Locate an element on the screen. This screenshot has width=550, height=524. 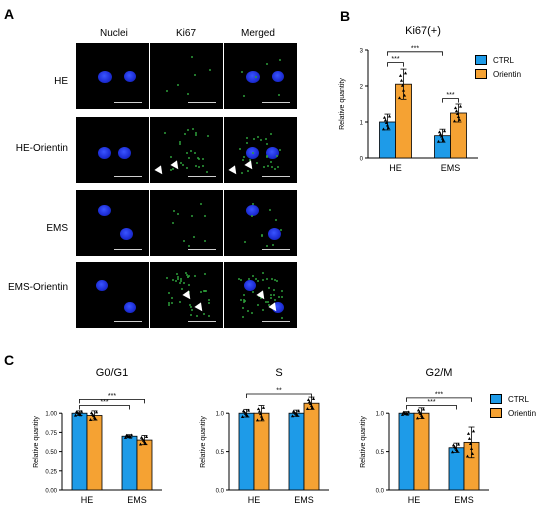
y-axis-label: Relative quantity is located at coordinates (36, 442).